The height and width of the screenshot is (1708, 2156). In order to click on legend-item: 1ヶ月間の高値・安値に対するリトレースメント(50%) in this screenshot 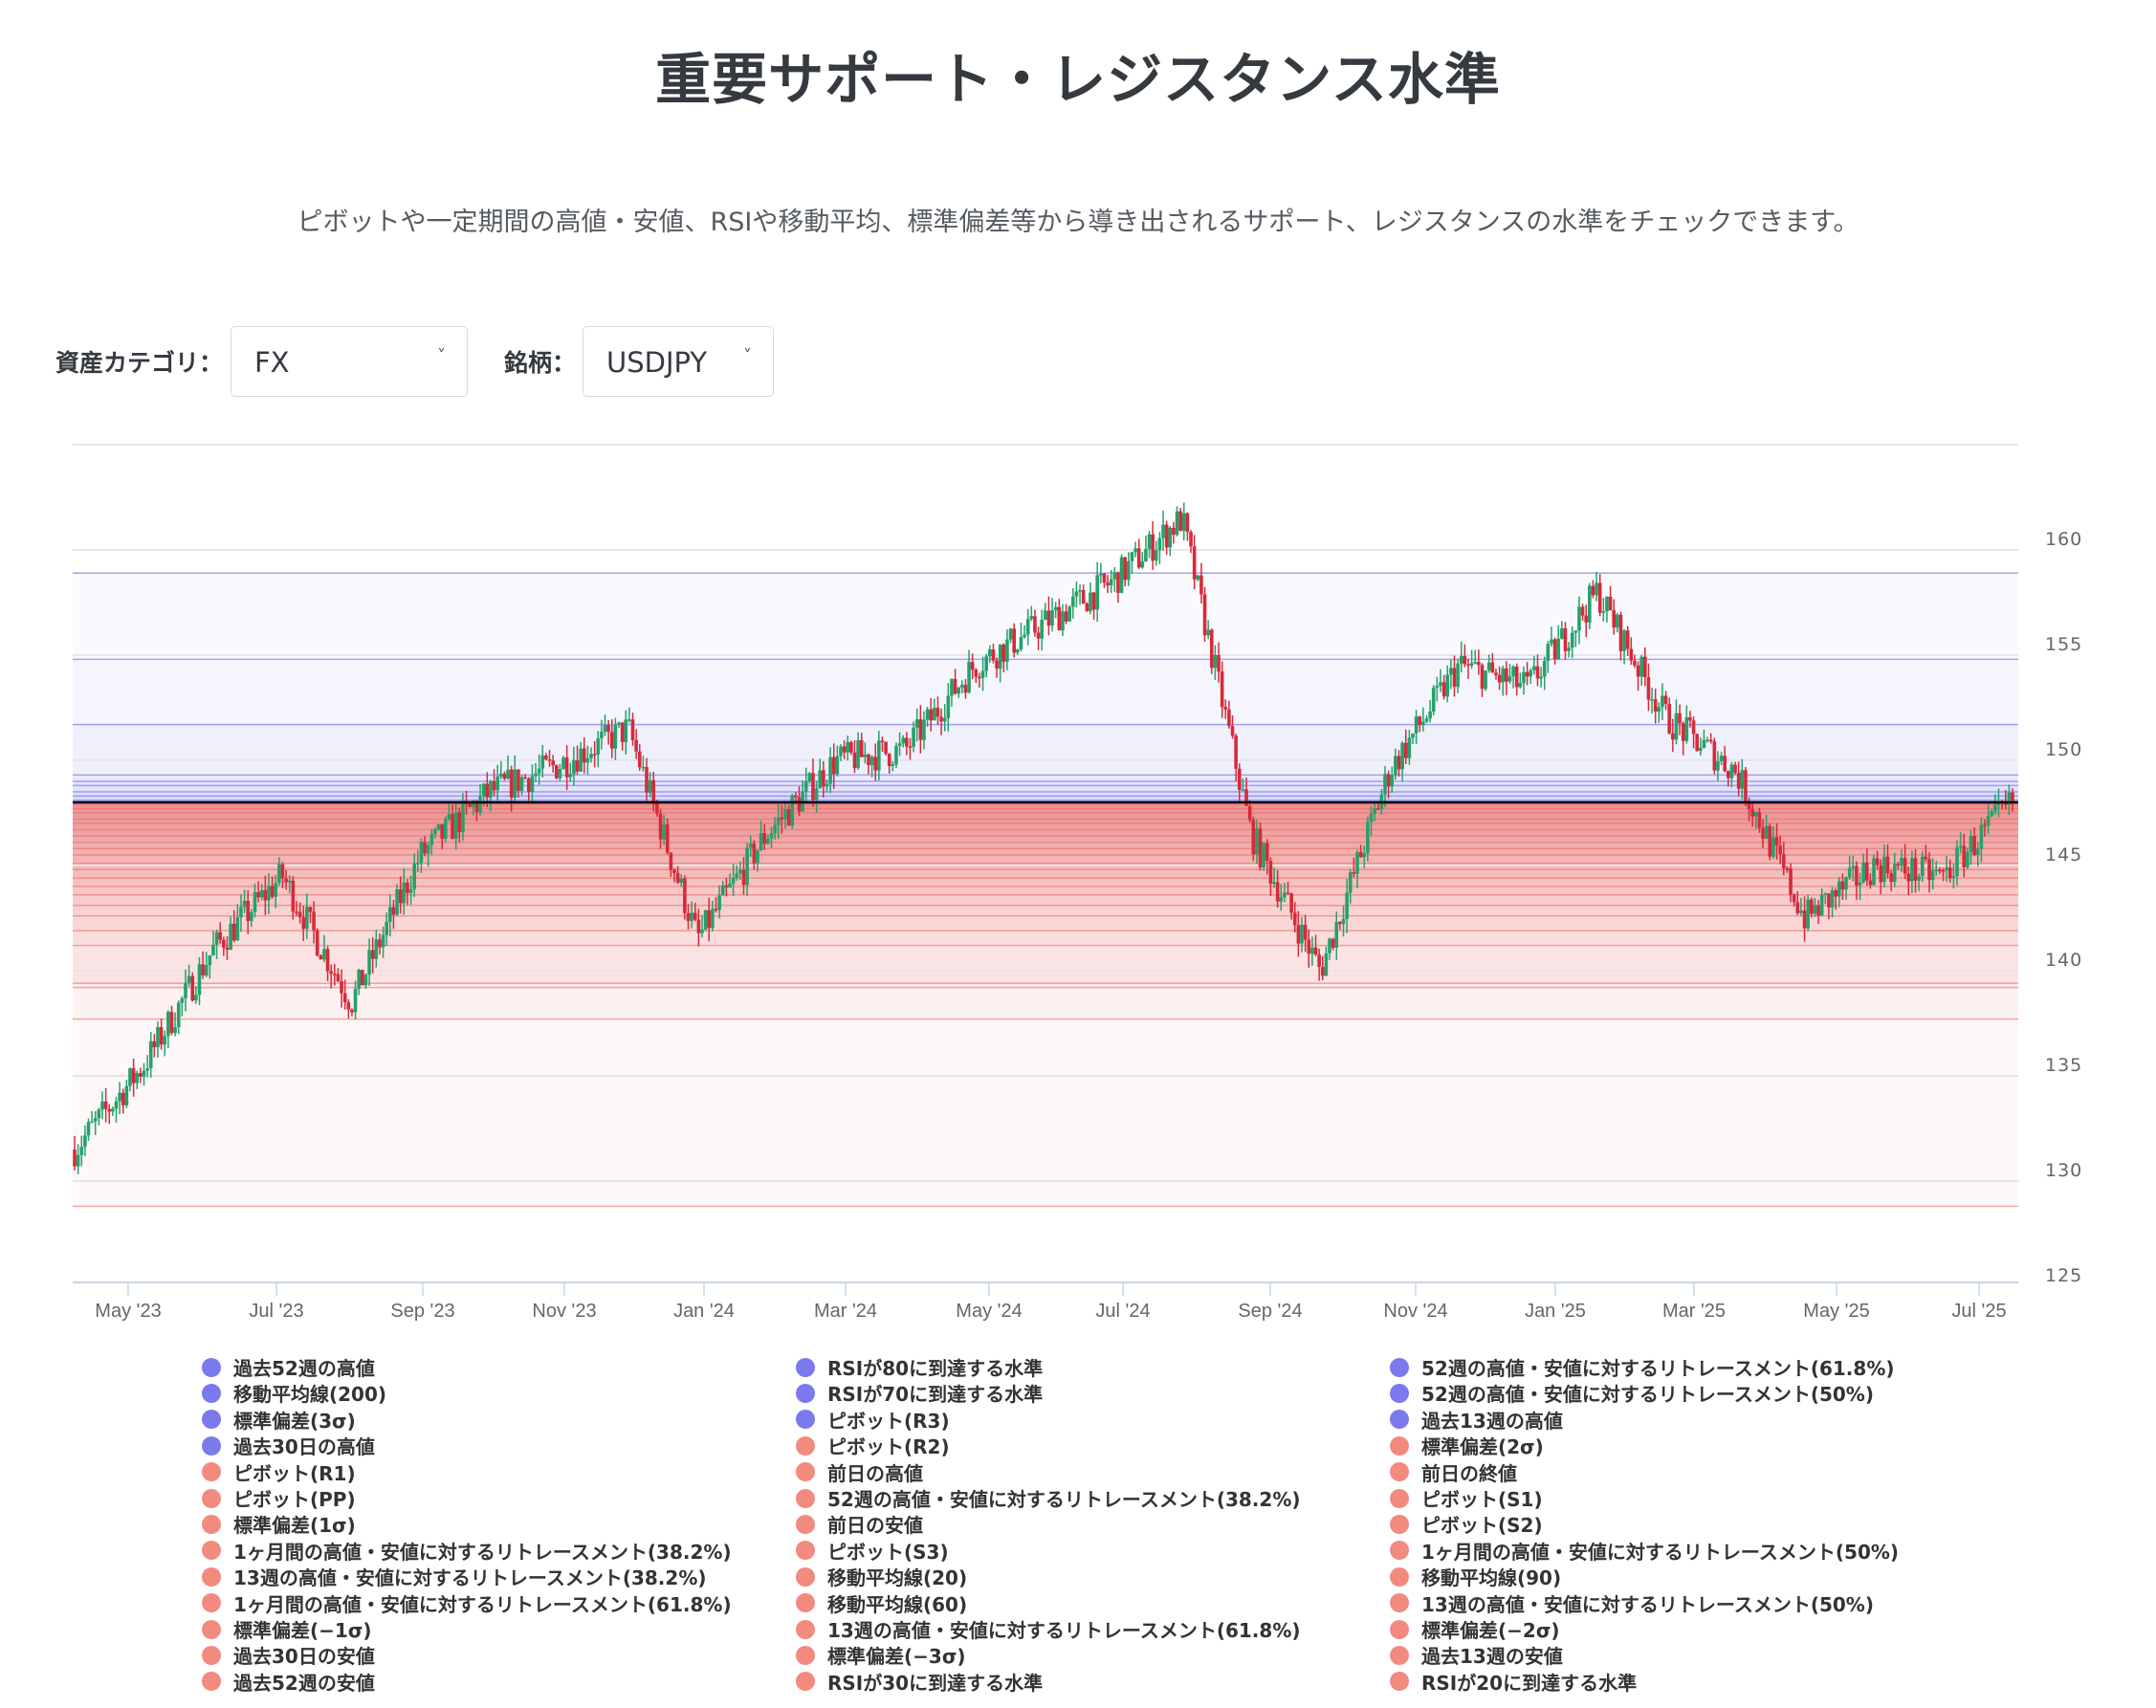, I will do `click(1644, 1551)`.